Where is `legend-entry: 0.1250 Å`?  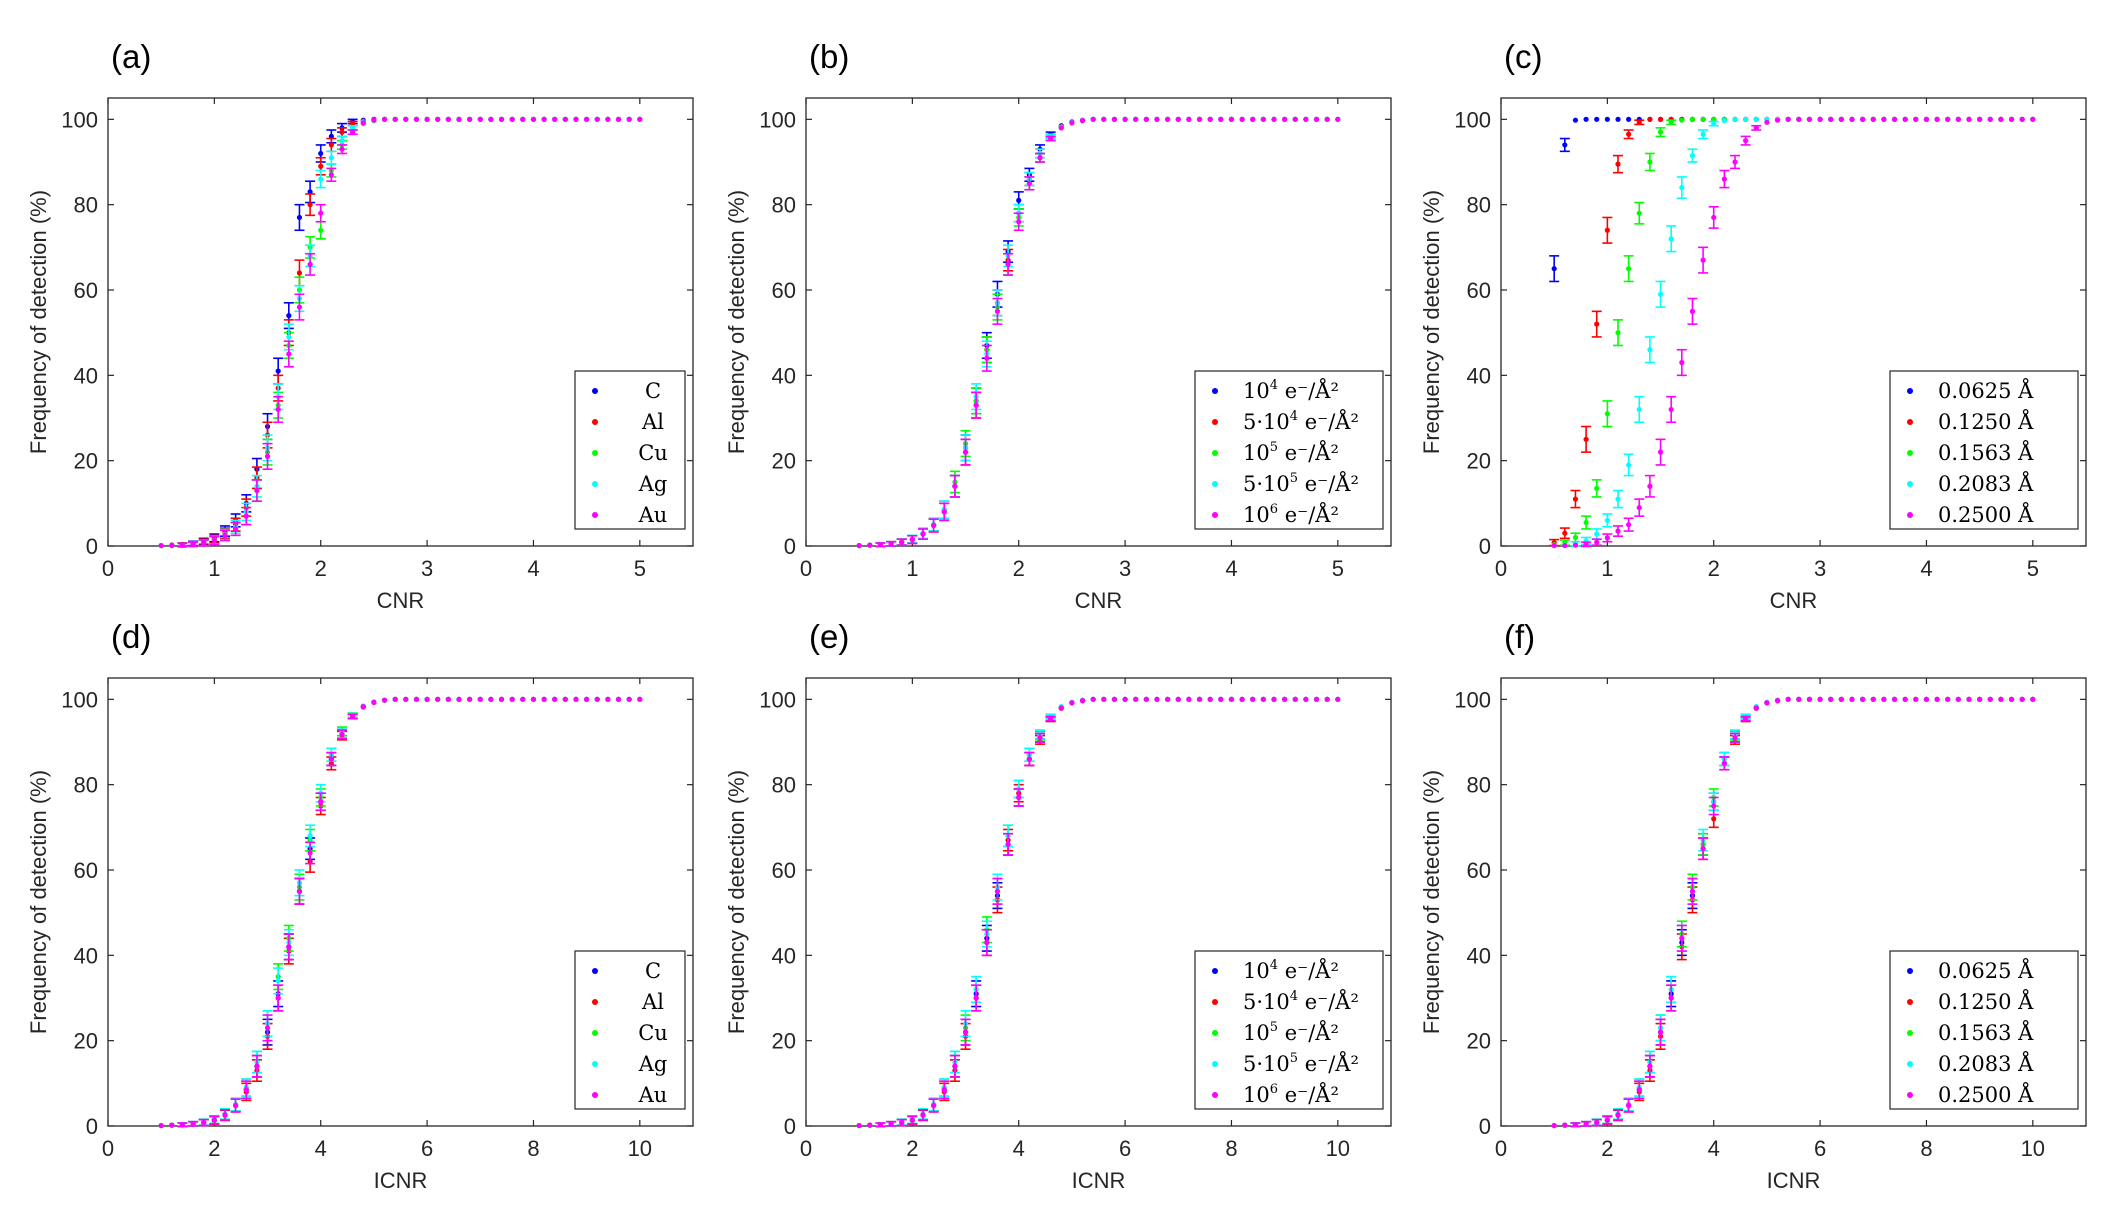 legend-entry: 0.1250 Å is located at coordinates (1986, 1001).